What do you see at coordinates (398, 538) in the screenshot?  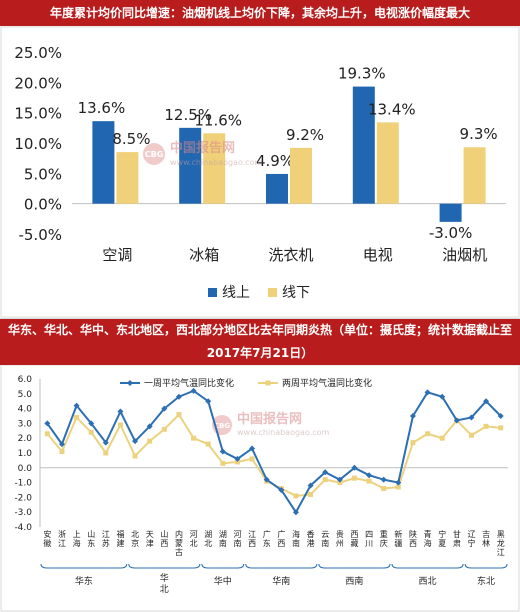 I see `x-category-label: 新疆` at bounding box center [398, 538].